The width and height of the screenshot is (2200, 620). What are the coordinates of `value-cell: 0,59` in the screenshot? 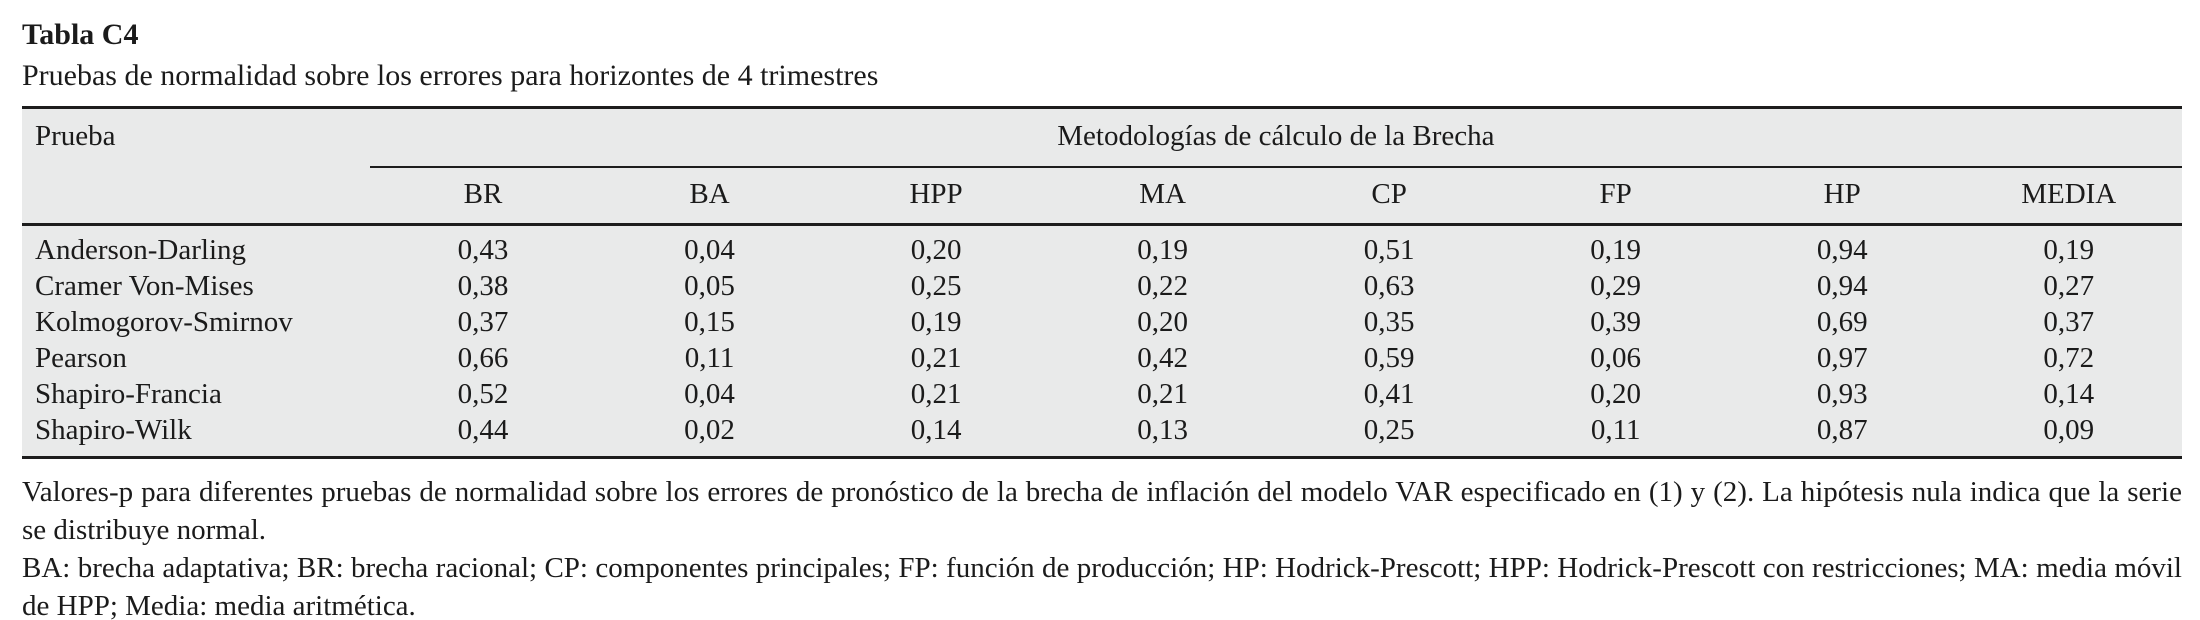 It's located at (1389, 358).